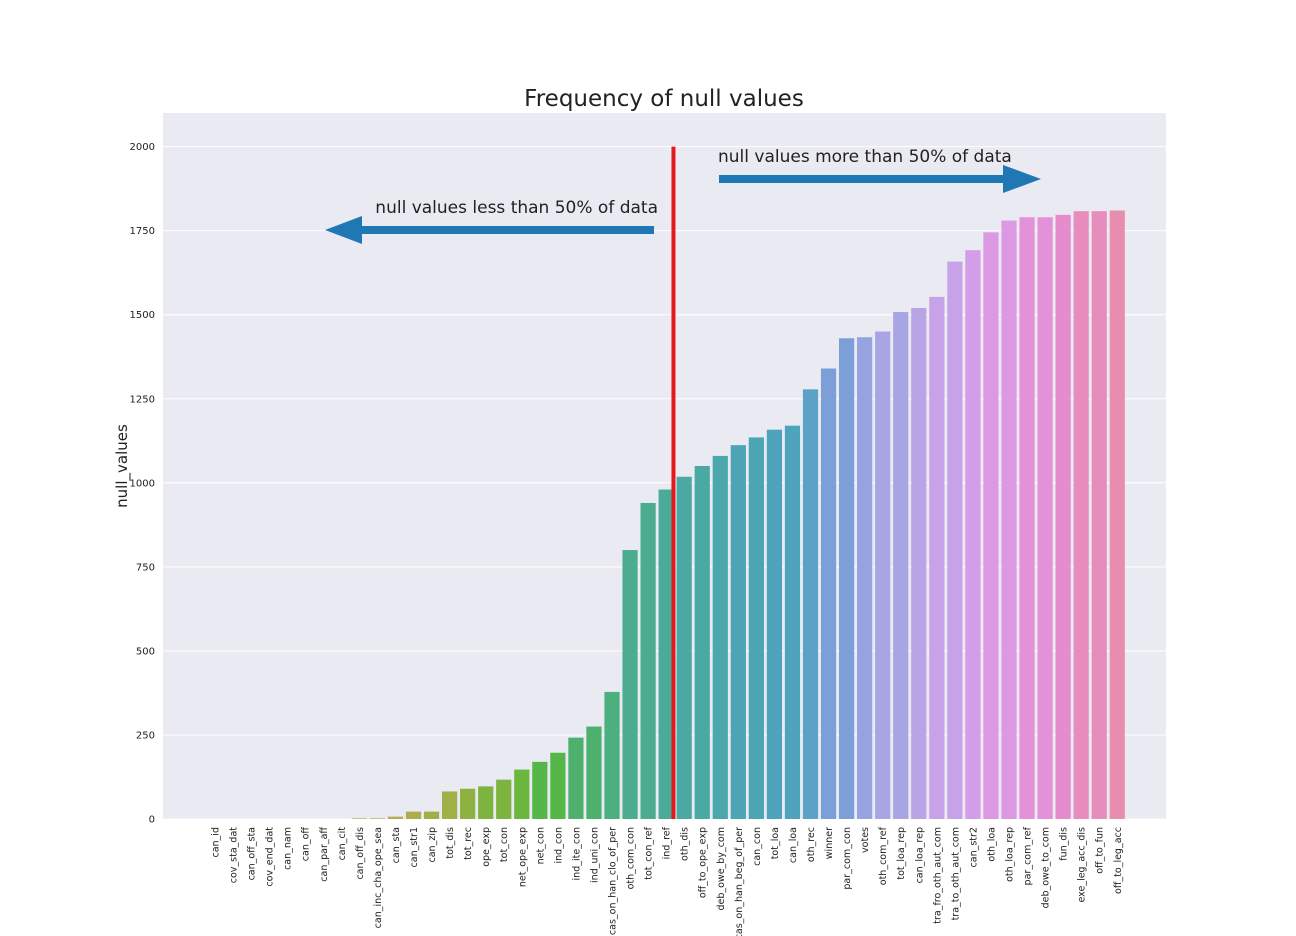 Image resolution: width=1296 pixels, height=936 pixels. I want to click on bar-net_con, so click(540, 790).